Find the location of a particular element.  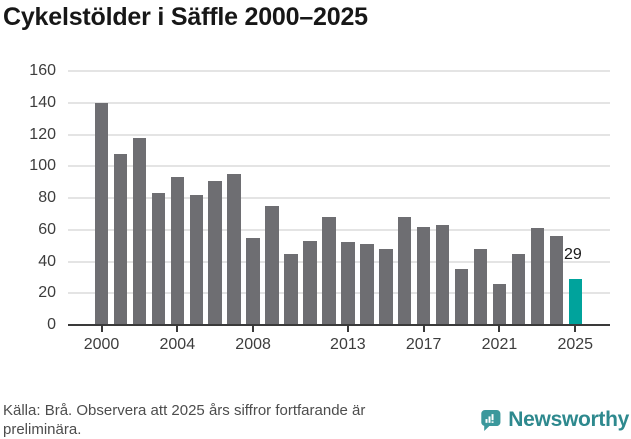

bar-2010 is located at coordinates (291, 289).